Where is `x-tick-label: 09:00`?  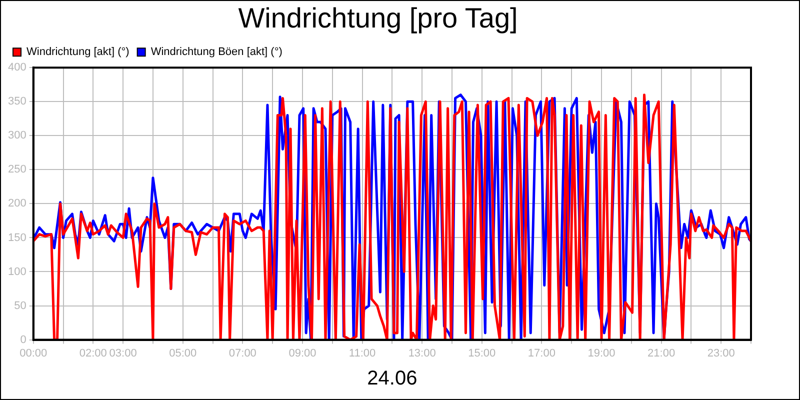
x-tick-label: 09:00 is located at coordinates (302, 353).